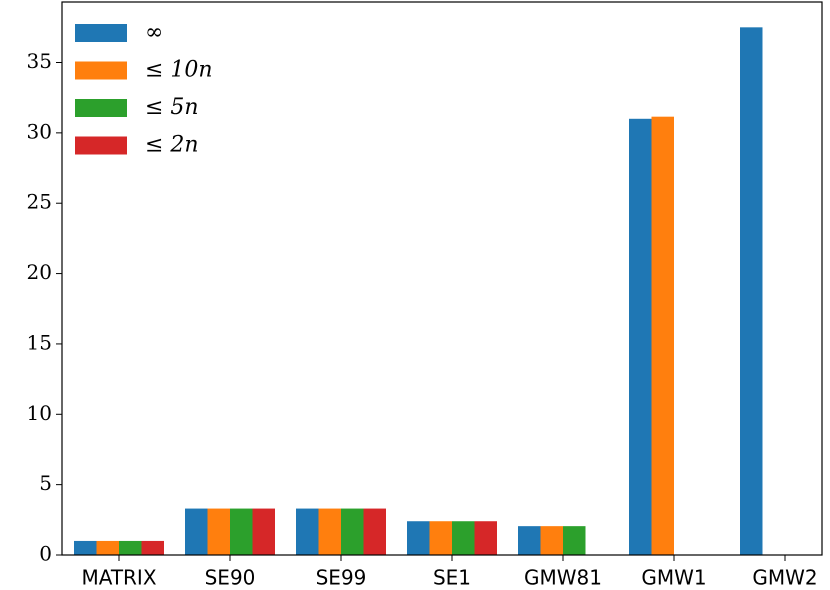  What do you see at coordinates (45, 554) in the screenshot?
I see `y-tick-label: 0` at bounding box center [45, 554].